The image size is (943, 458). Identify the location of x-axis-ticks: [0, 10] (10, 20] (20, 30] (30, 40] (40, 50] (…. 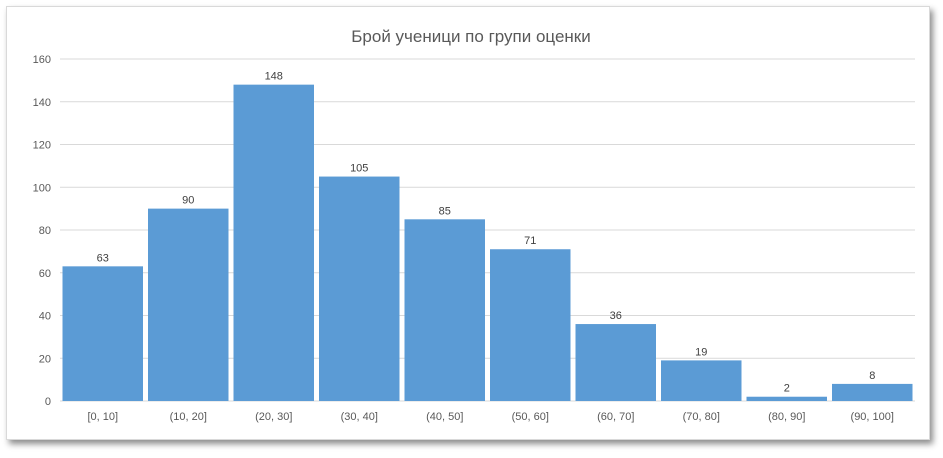
(490, 417).